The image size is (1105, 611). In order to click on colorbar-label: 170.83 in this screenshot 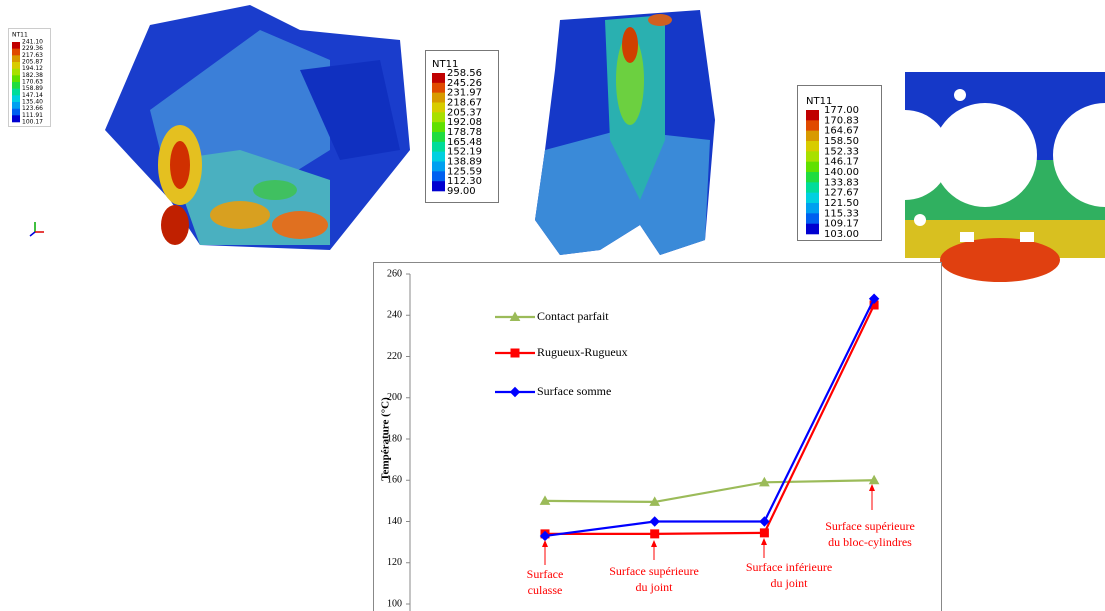, I will do `click(841, 120)`.